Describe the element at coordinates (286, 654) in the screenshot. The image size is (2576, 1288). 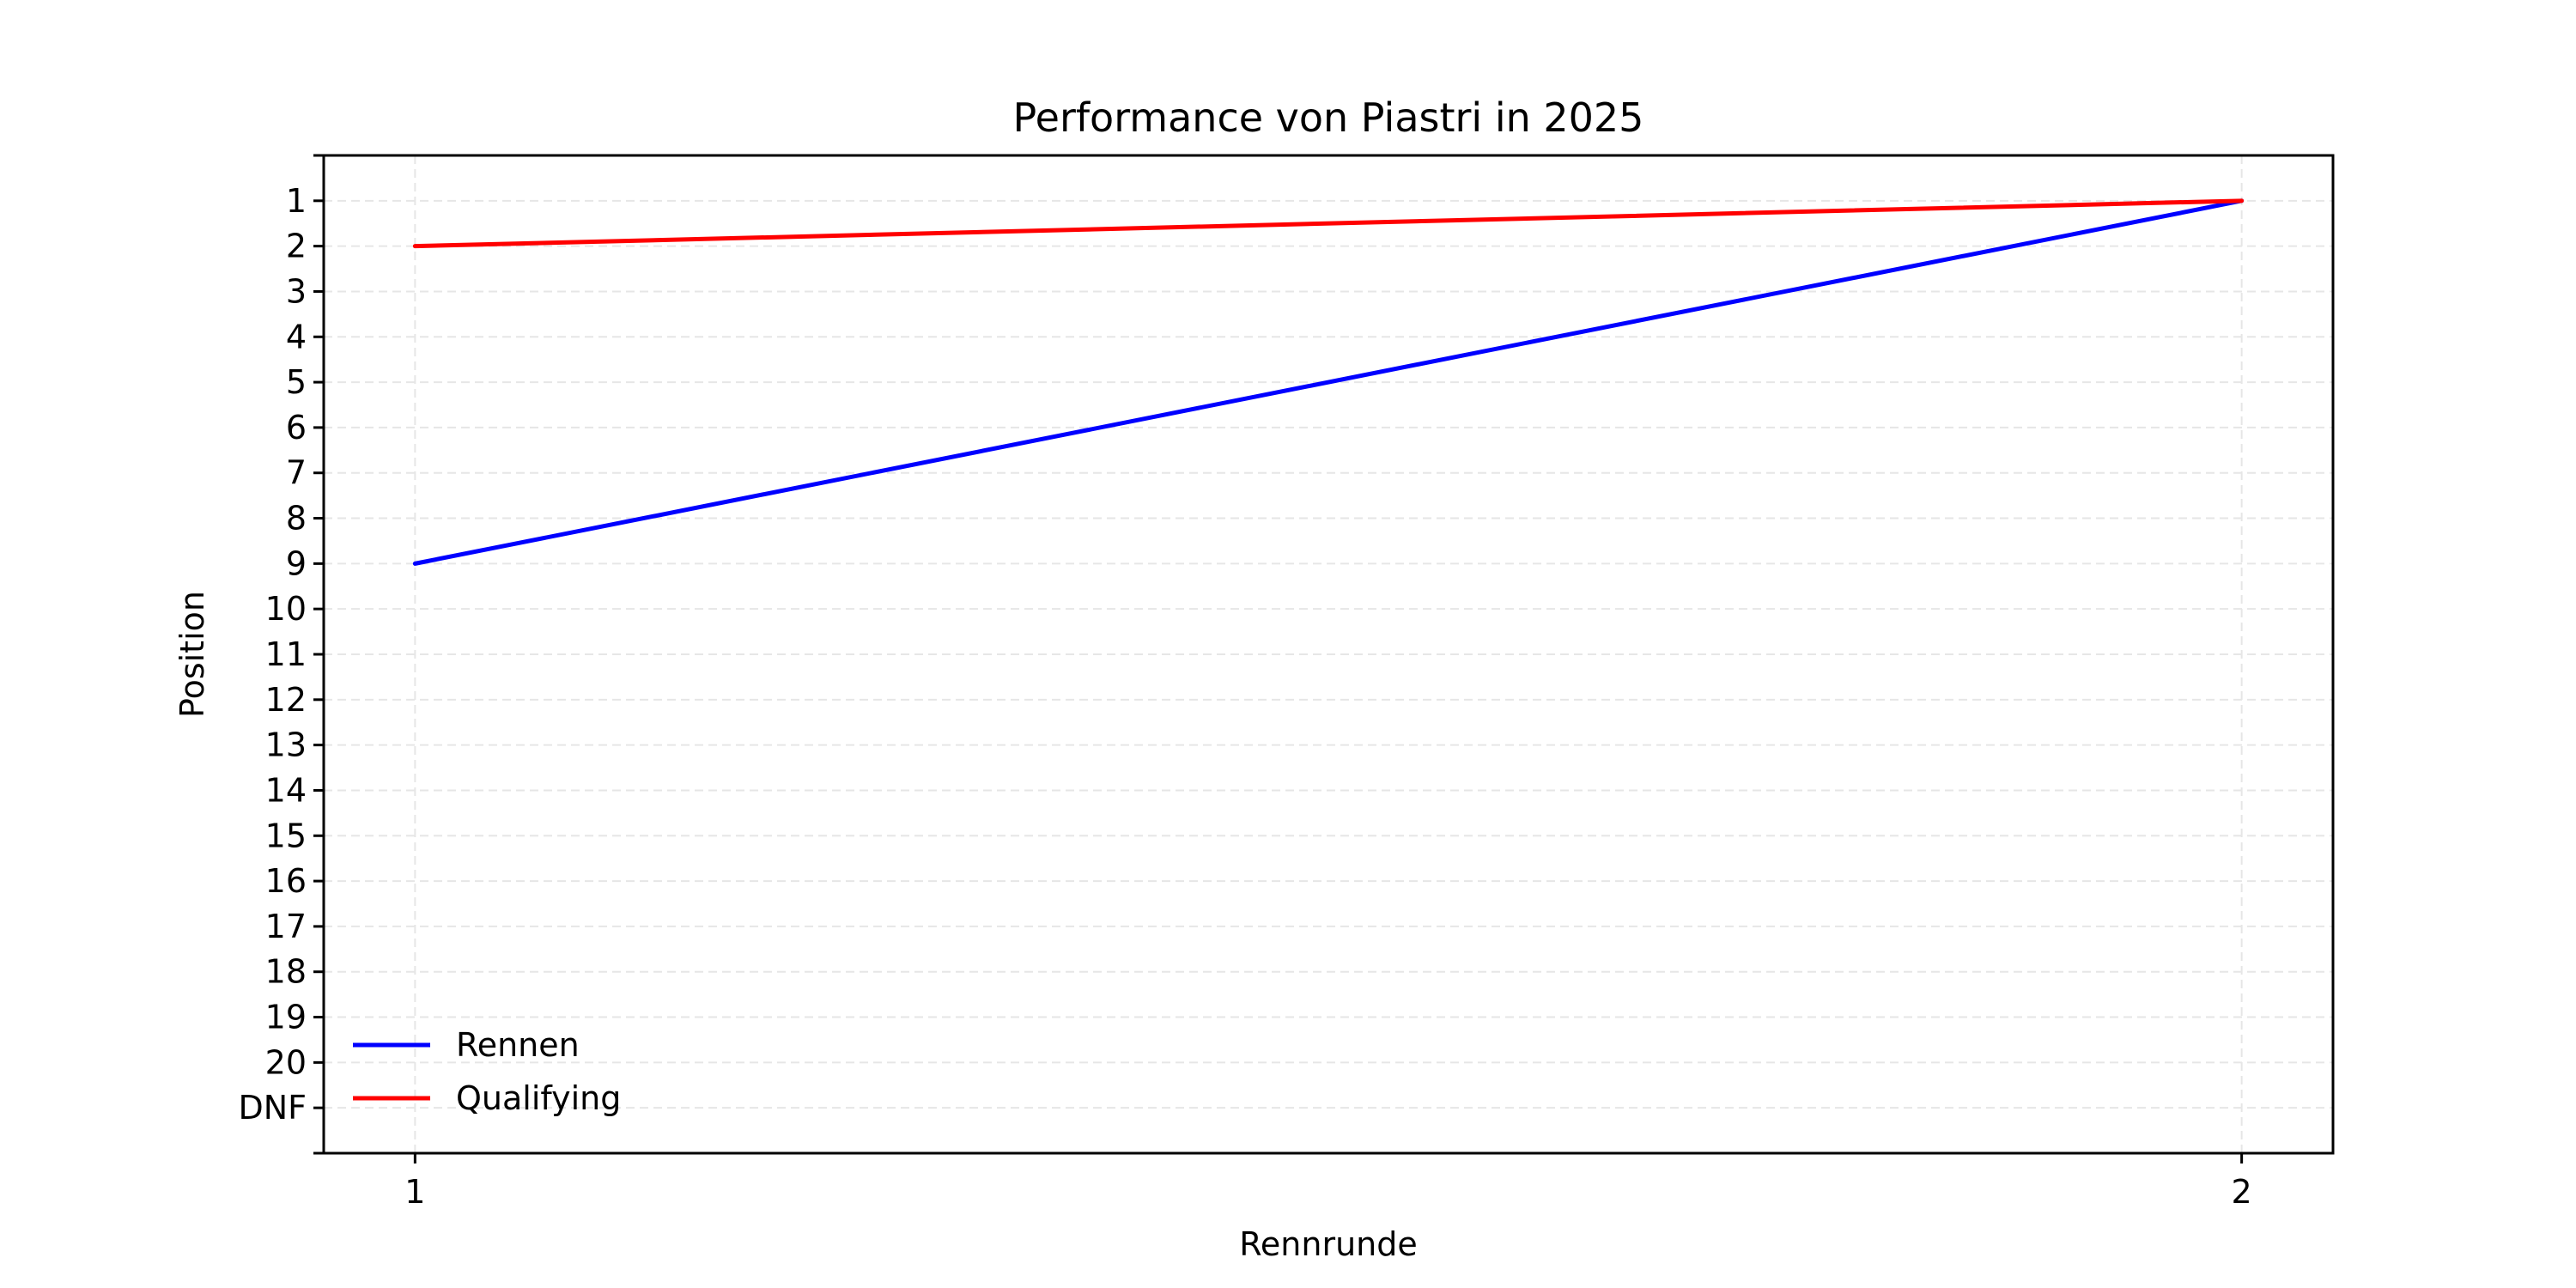
I see `y-tick-label: 11` at that location.